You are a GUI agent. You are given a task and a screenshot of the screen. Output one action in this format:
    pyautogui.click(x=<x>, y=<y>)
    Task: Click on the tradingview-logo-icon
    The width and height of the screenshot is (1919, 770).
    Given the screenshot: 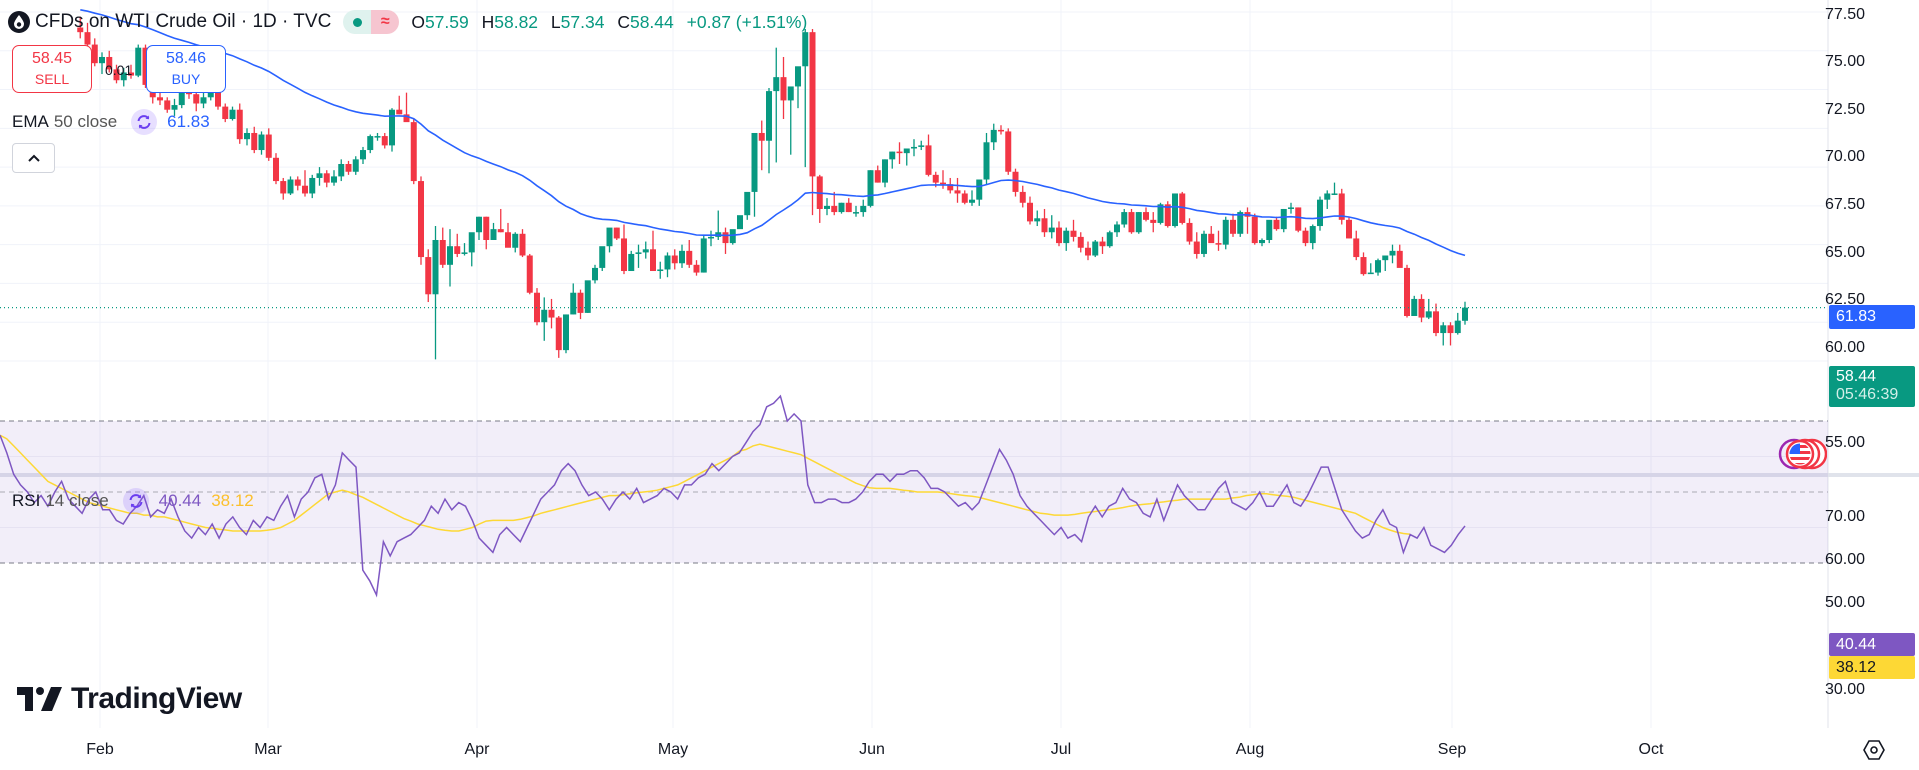 What is the action you would take?
    pyautogui.click(x=39, y=699)
    